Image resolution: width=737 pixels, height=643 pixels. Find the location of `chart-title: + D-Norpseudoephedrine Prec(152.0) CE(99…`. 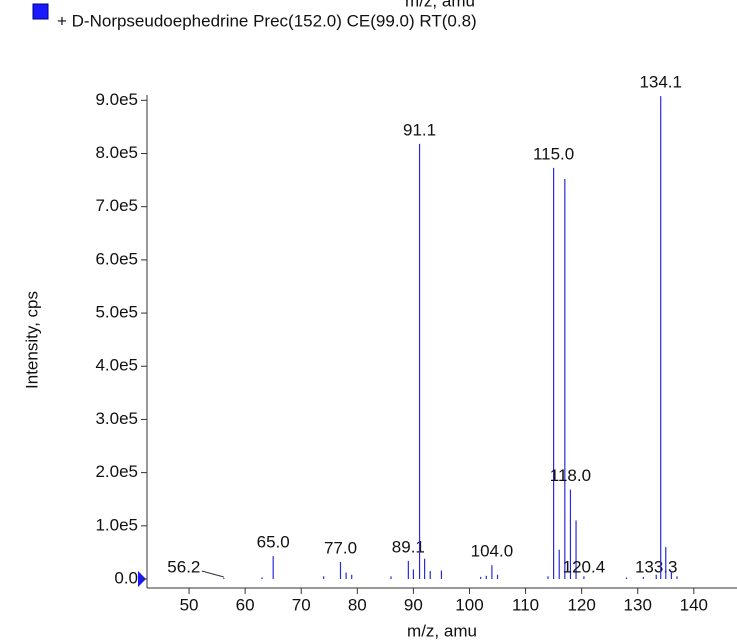

chart-title: + D-Norpseudoephedrine Prec(152.0) CE(99… is located at coordinates (267, 20).